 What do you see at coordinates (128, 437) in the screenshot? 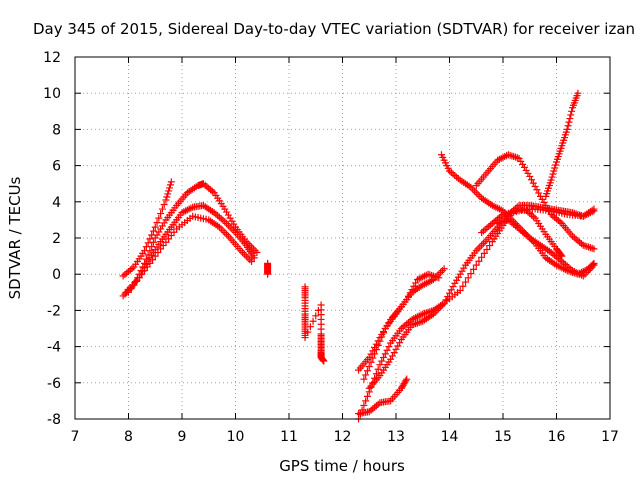
I see `x-tick-label: 8` at bounding box center [128, 437].